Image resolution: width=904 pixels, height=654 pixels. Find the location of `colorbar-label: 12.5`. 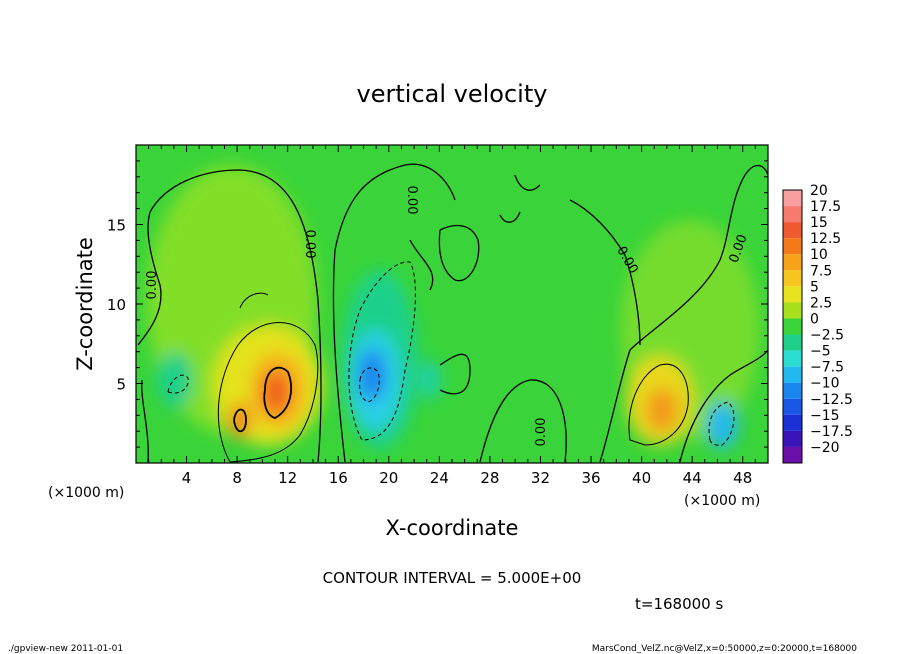

colorbar-label: 12.5 is located at coordinates (825, 239).